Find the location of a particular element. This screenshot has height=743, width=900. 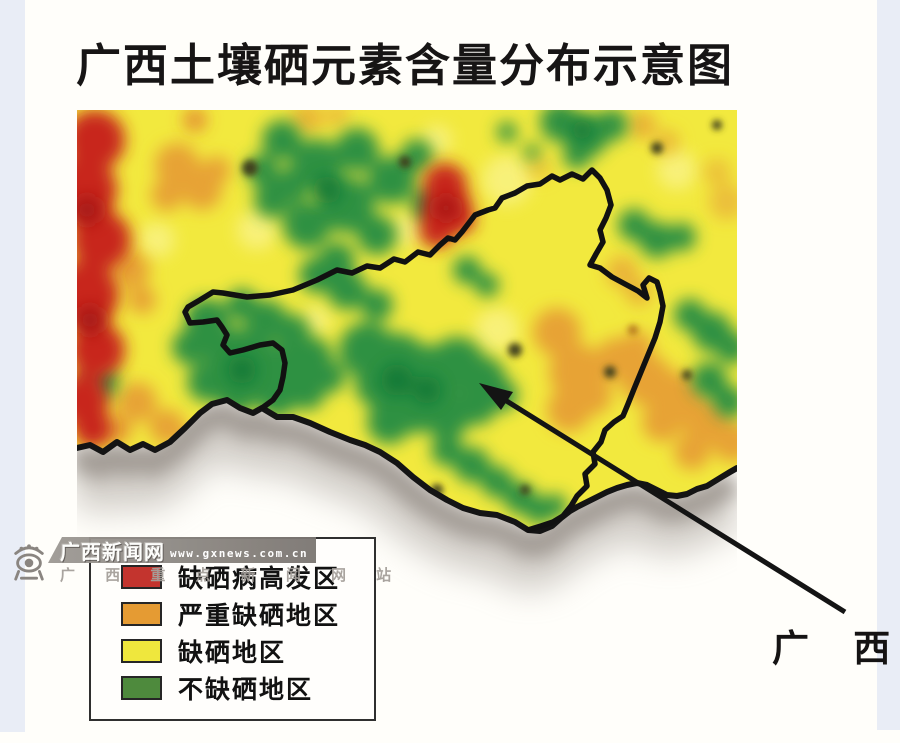

legend-label: 缺硒病高发区 is located at coordinates (259, 579).